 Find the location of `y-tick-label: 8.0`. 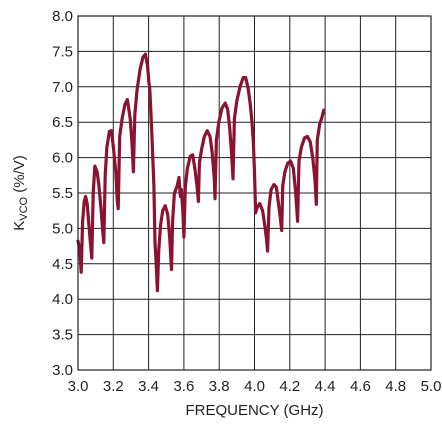

y-tick-label: 8.0 is located at coordinates (62, 16).